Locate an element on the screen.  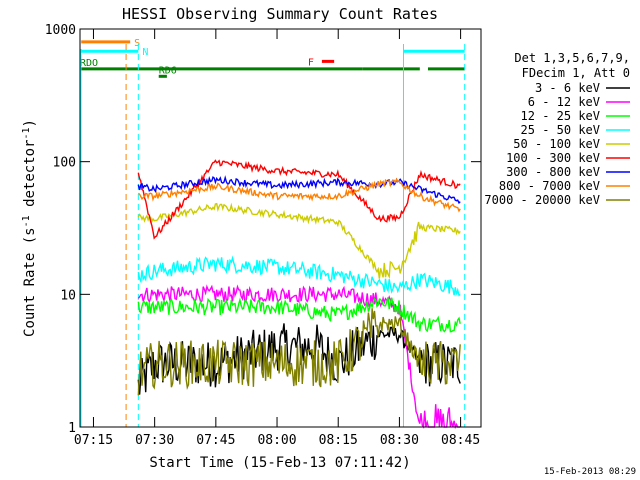
flag-label-n: N is located at coordinates (145, 52).